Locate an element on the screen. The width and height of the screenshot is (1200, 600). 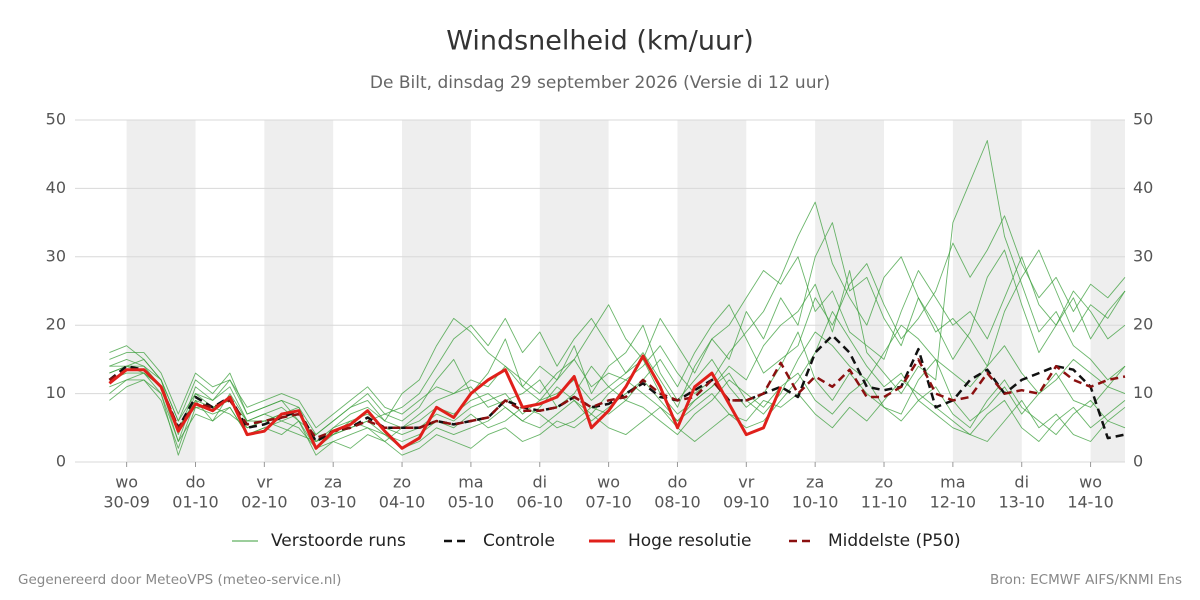
x-tick-date: 10-10 is located at coordinates (815, 502).